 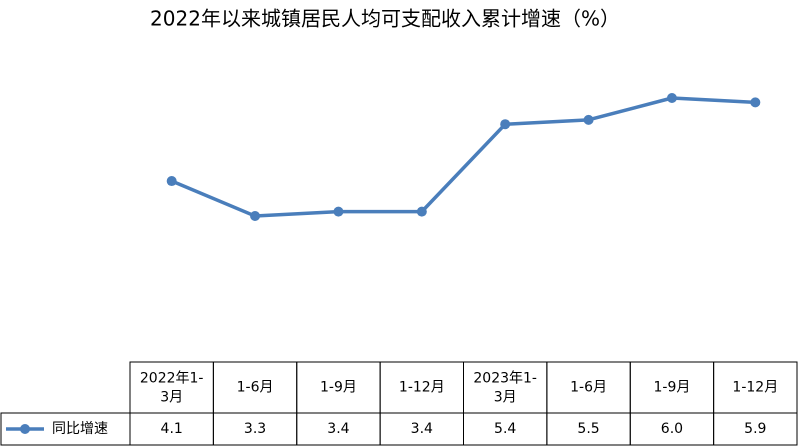 What do you see at coordinates (172, 429) in the screenshot?
I see `data-label: 4.1` at bounding box center [172, 429].